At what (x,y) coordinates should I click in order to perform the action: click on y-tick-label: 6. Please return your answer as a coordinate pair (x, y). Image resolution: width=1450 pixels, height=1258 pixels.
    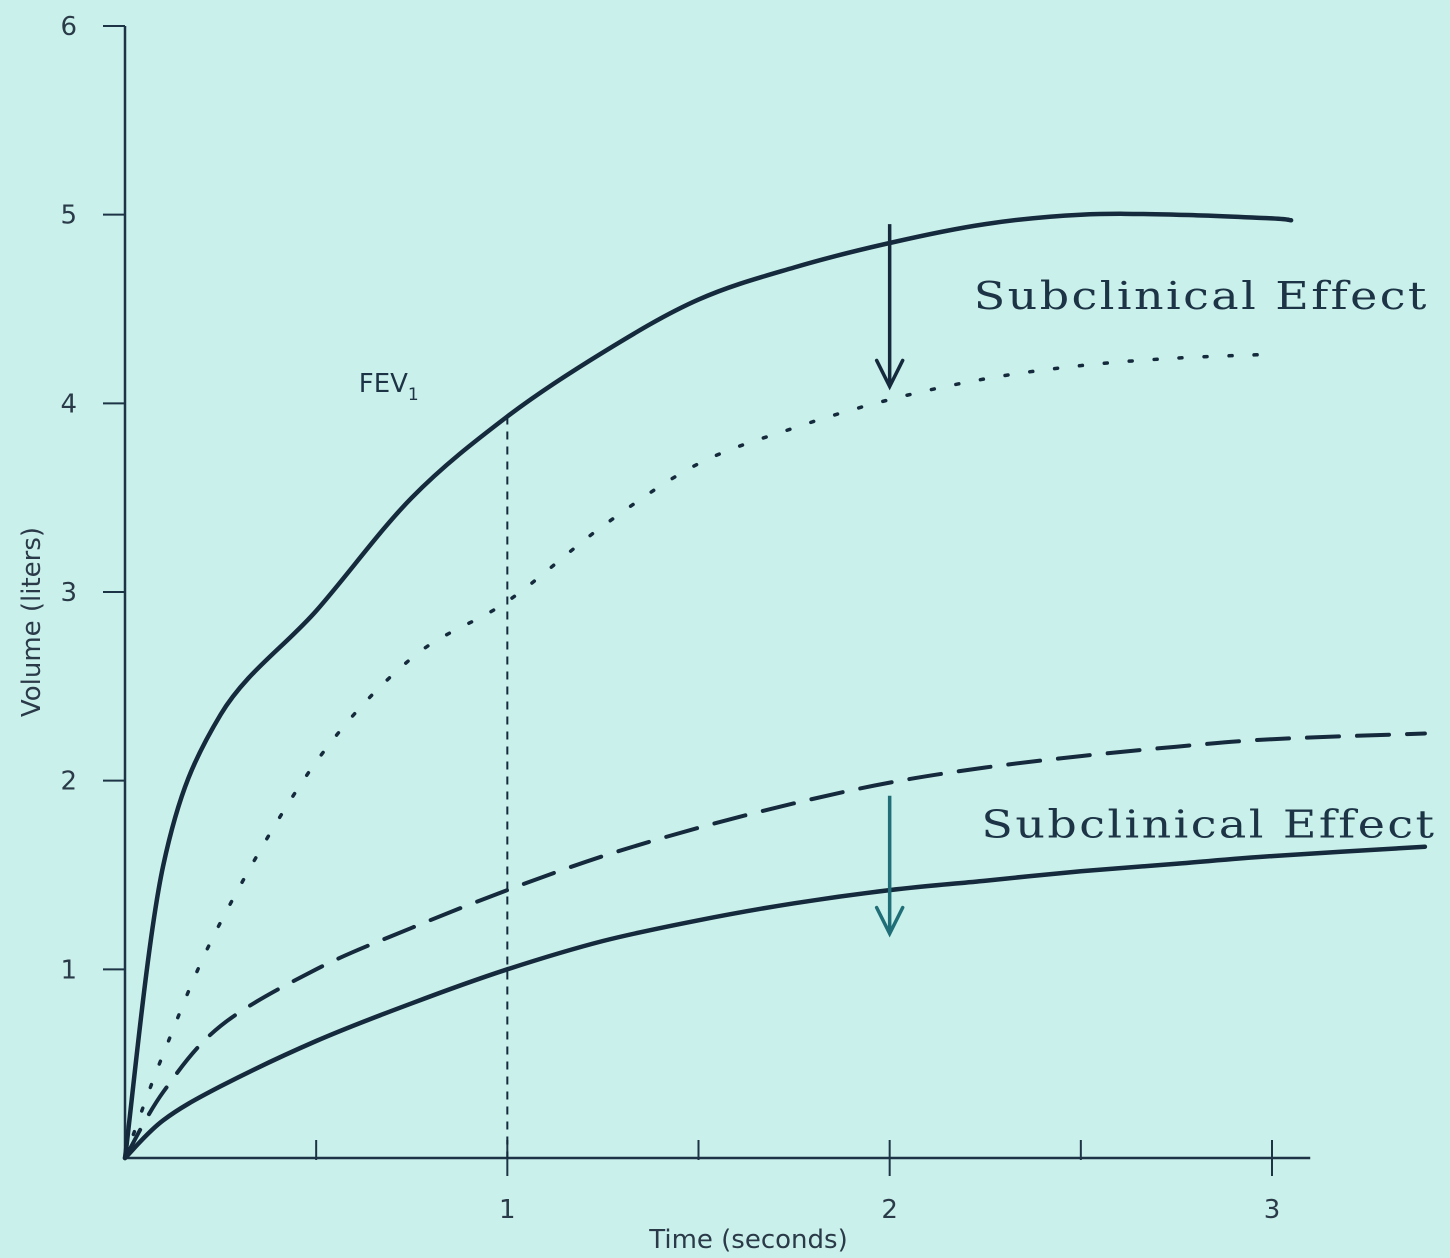
    Looking at the image, I should click on (68, 27).